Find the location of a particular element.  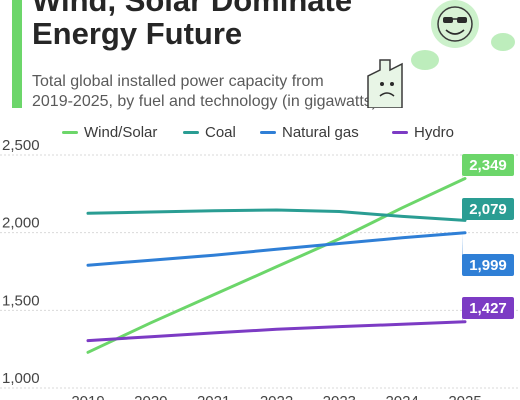

legend-label: Natural gas is located at coordinates (320, 132).